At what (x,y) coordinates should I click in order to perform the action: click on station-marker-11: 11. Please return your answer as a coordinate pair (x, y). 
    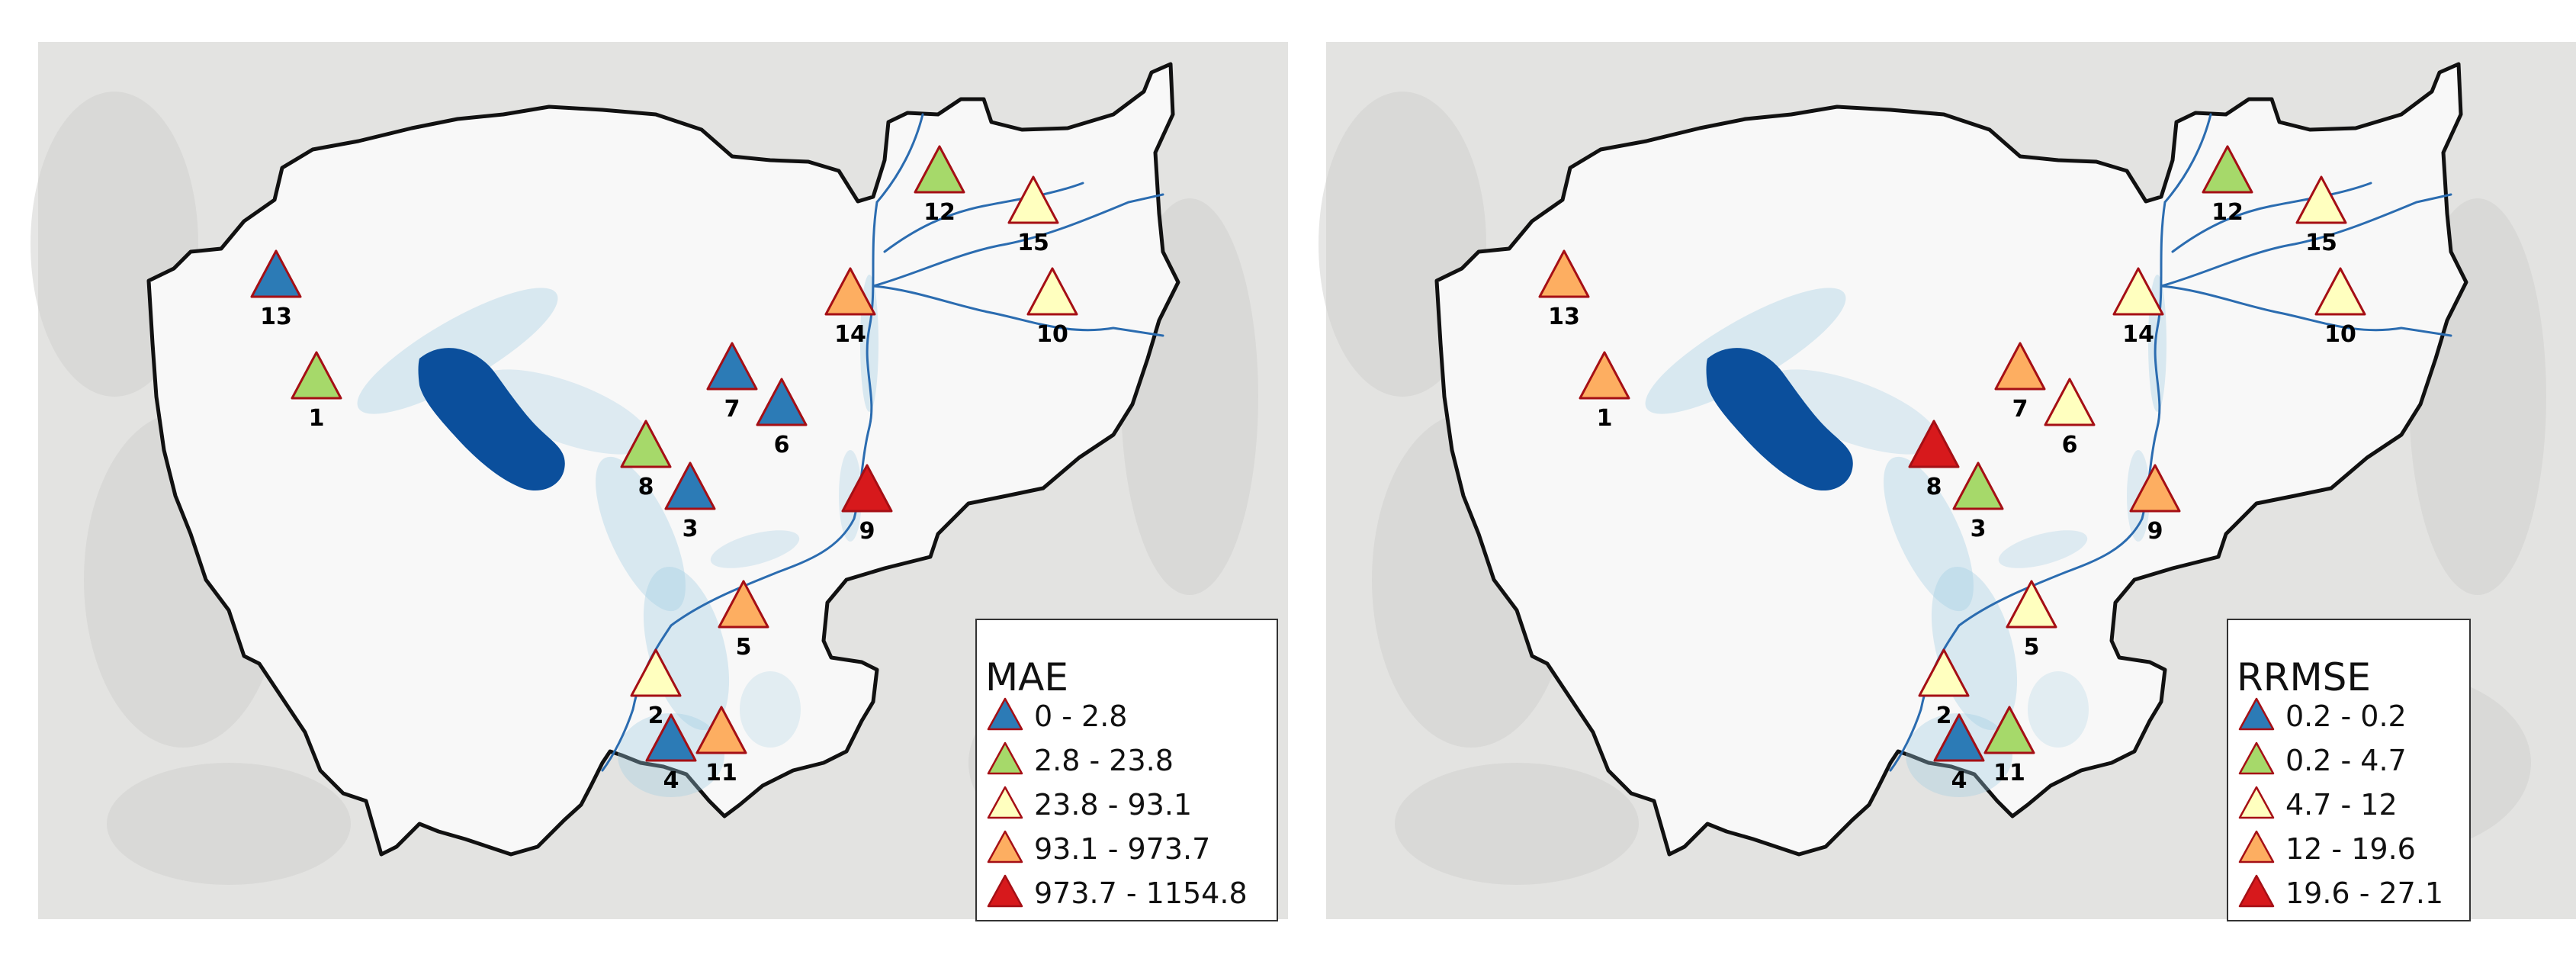
    Looking at the image, I should click on (2009, 746).